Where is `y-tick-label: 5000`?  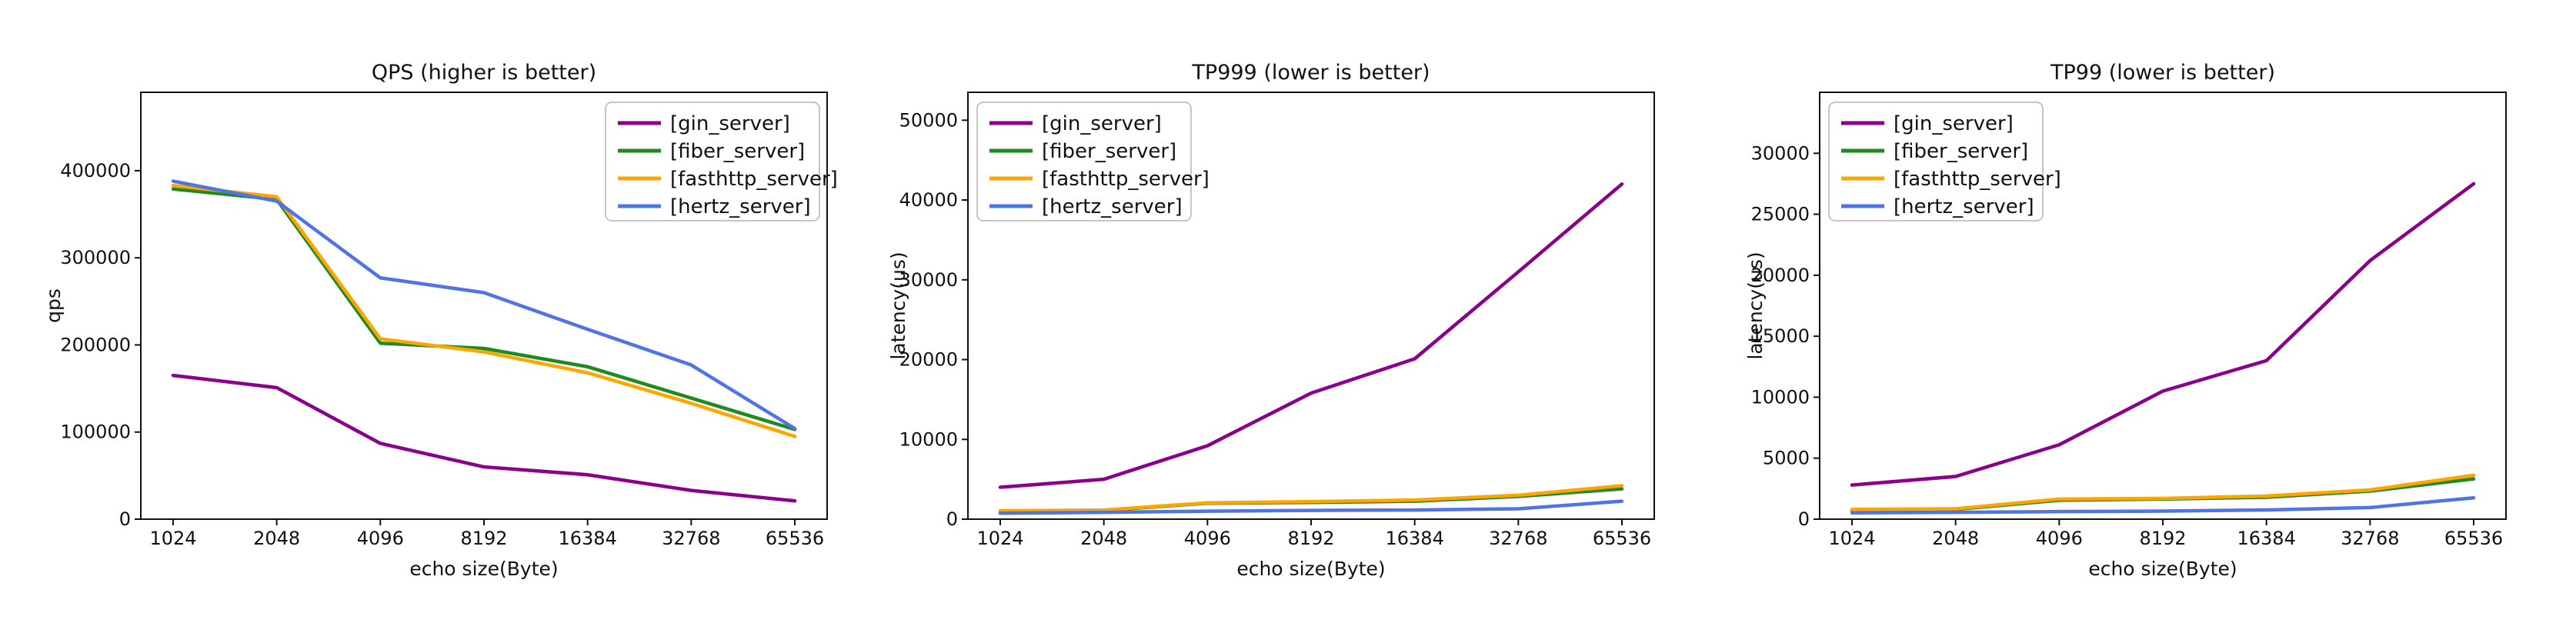 y-tick-label: 5000 is located at coordinates (1787, 459).